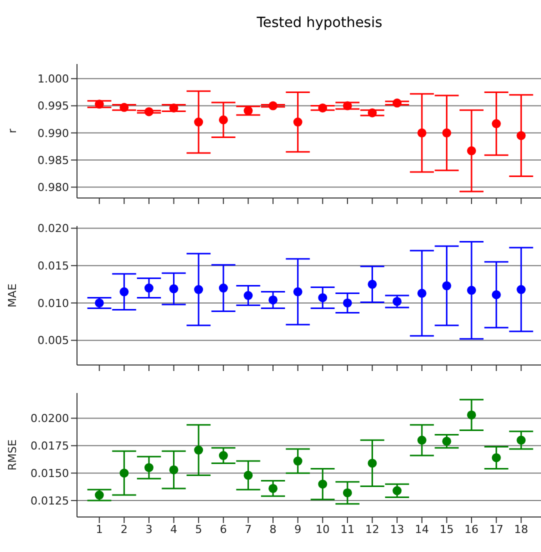 This screenshot has height=552, width=541. Describe the element at coordinates (447, 529) in the screenshot. I see `x-tick-label: 15` at that location.